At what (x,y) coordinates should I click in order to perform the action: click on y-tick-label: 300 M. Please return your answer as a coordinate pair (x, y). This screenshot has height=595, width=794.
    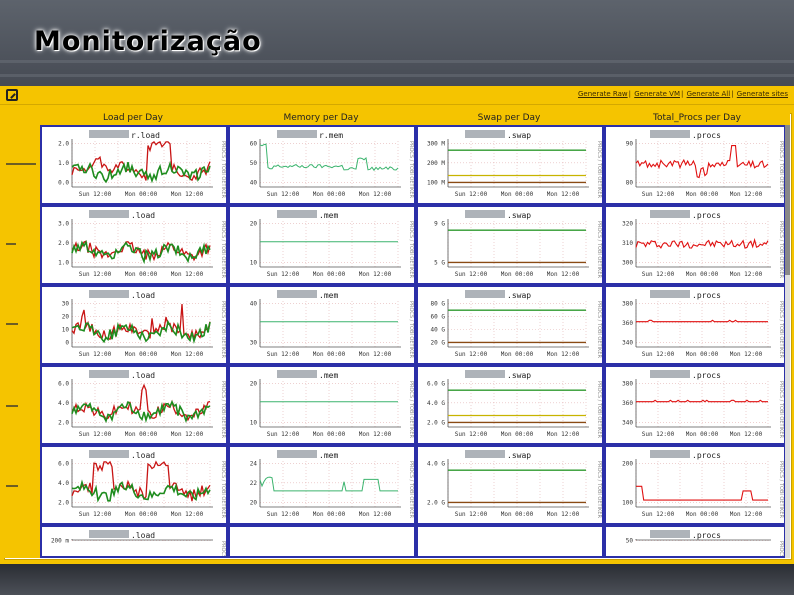
    Looking at the image, I should click on (436, 143).